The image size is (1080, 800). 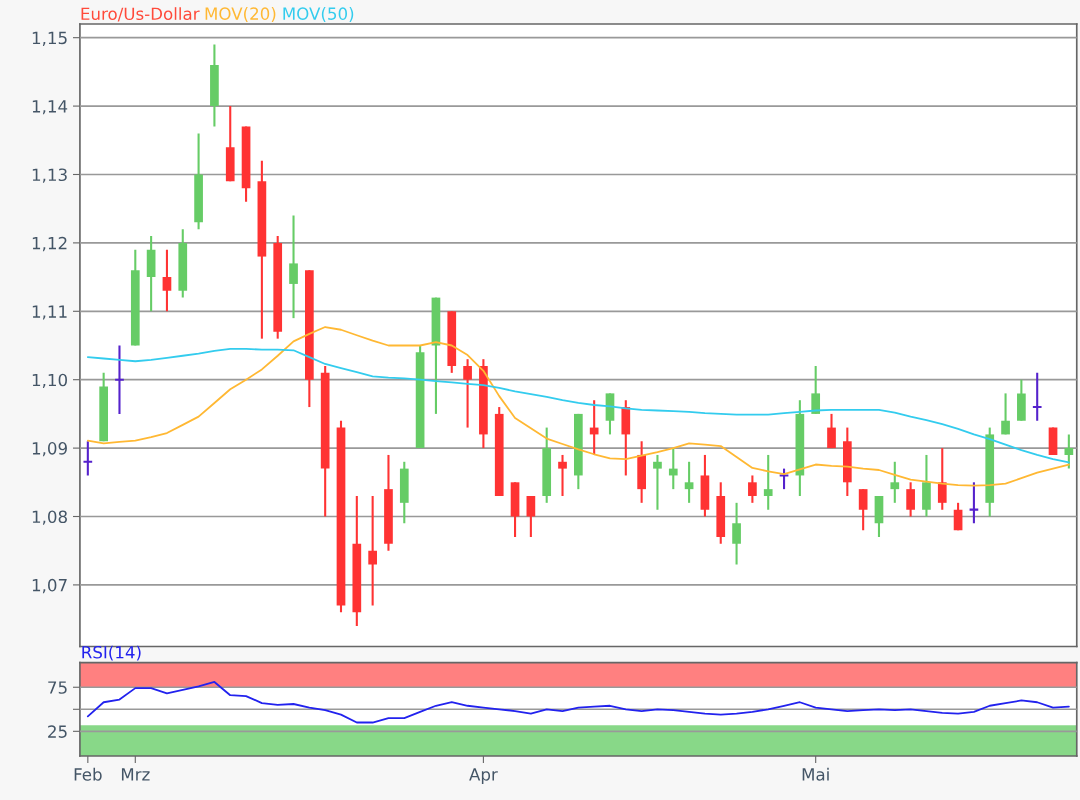 I want to click on y-tick-label: 1,13, so click(x=49, y=175).